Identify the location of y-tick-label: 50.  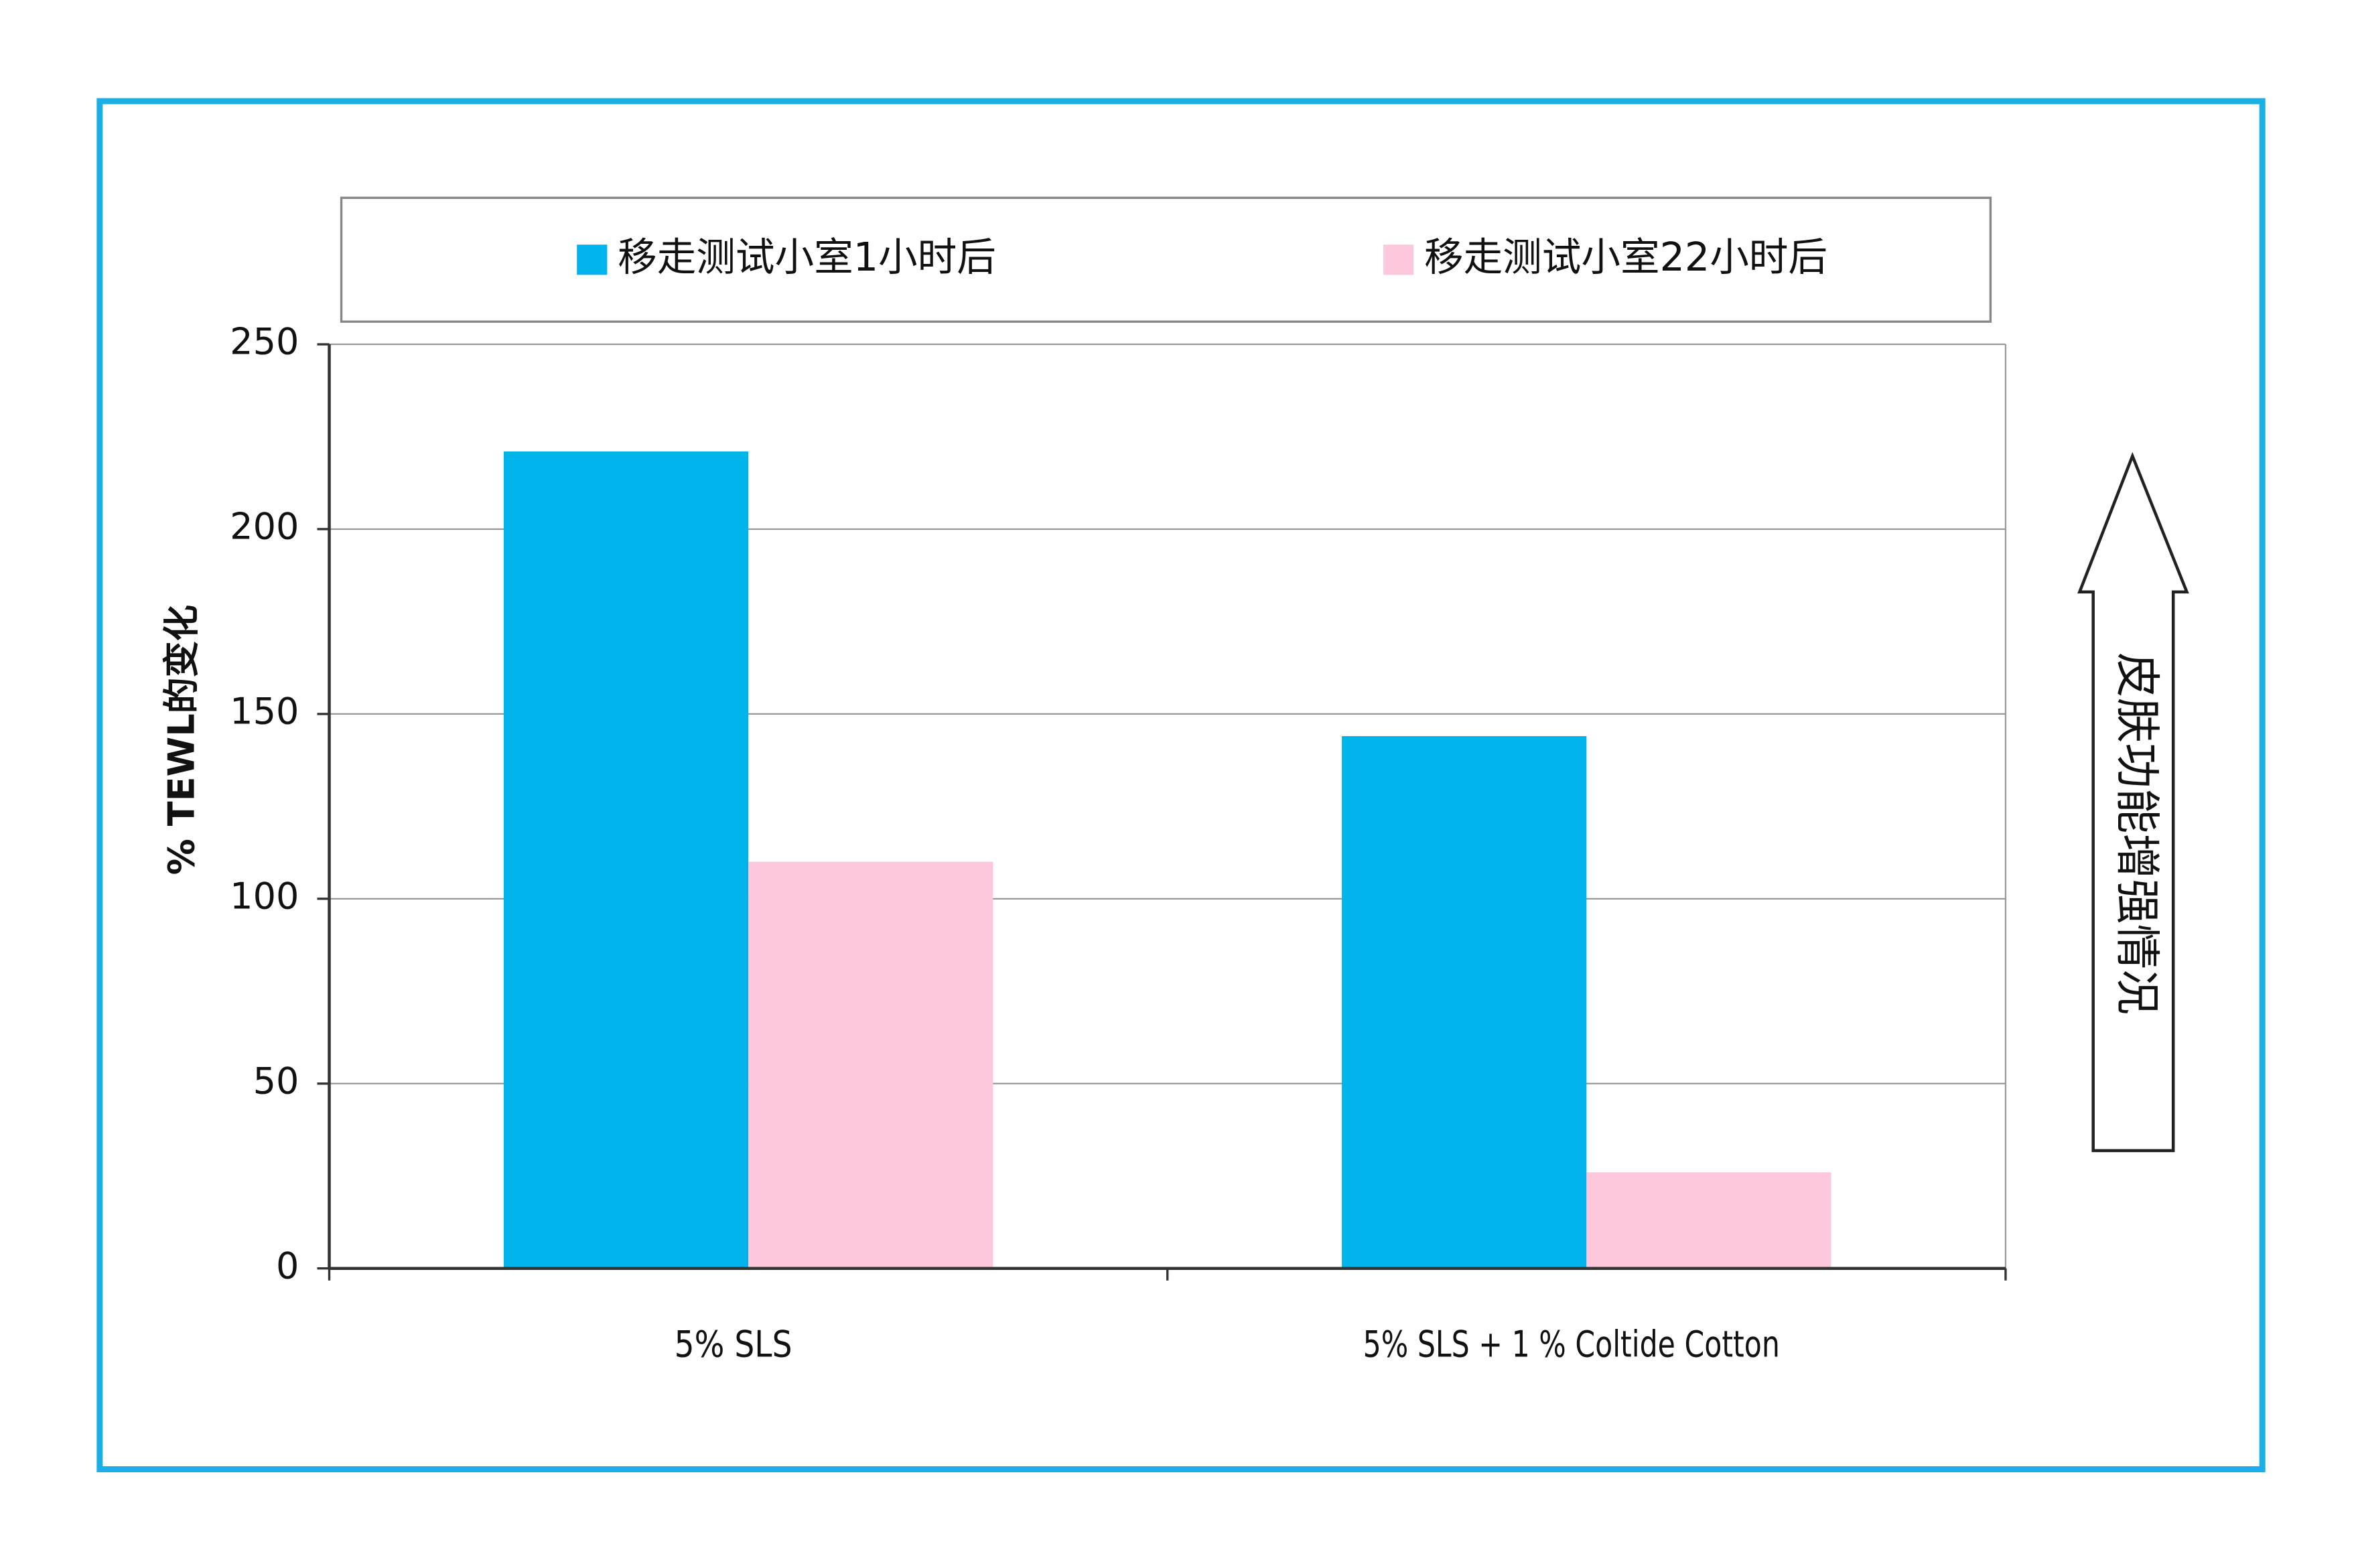
(276, 1081).